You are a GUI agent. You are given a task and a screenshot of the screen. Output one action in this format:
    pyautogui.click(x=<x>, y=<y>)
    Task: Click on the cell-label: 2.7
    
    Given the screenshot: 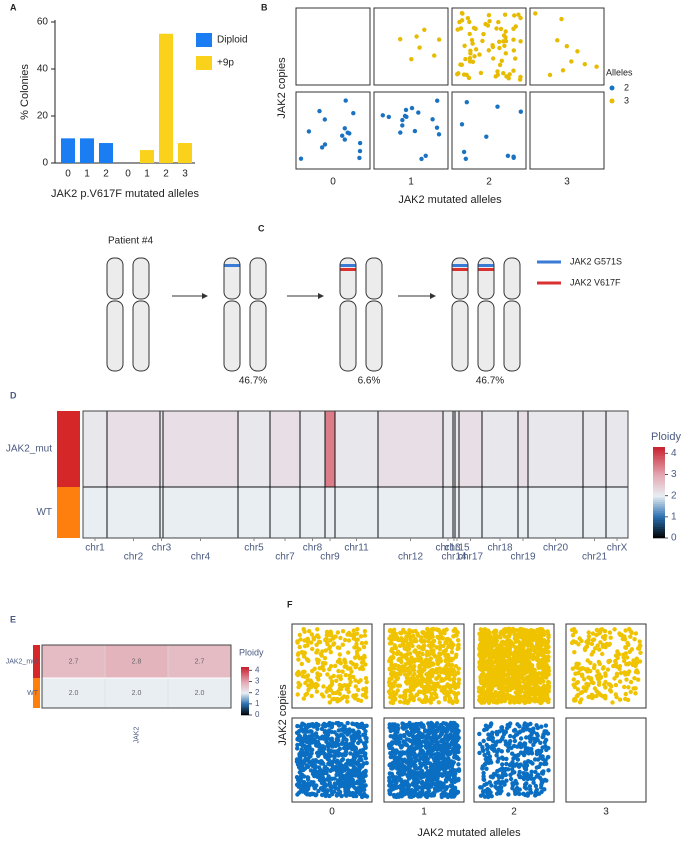 What is the action you would take?
    pyautogui.click(x=74, y=661)
    